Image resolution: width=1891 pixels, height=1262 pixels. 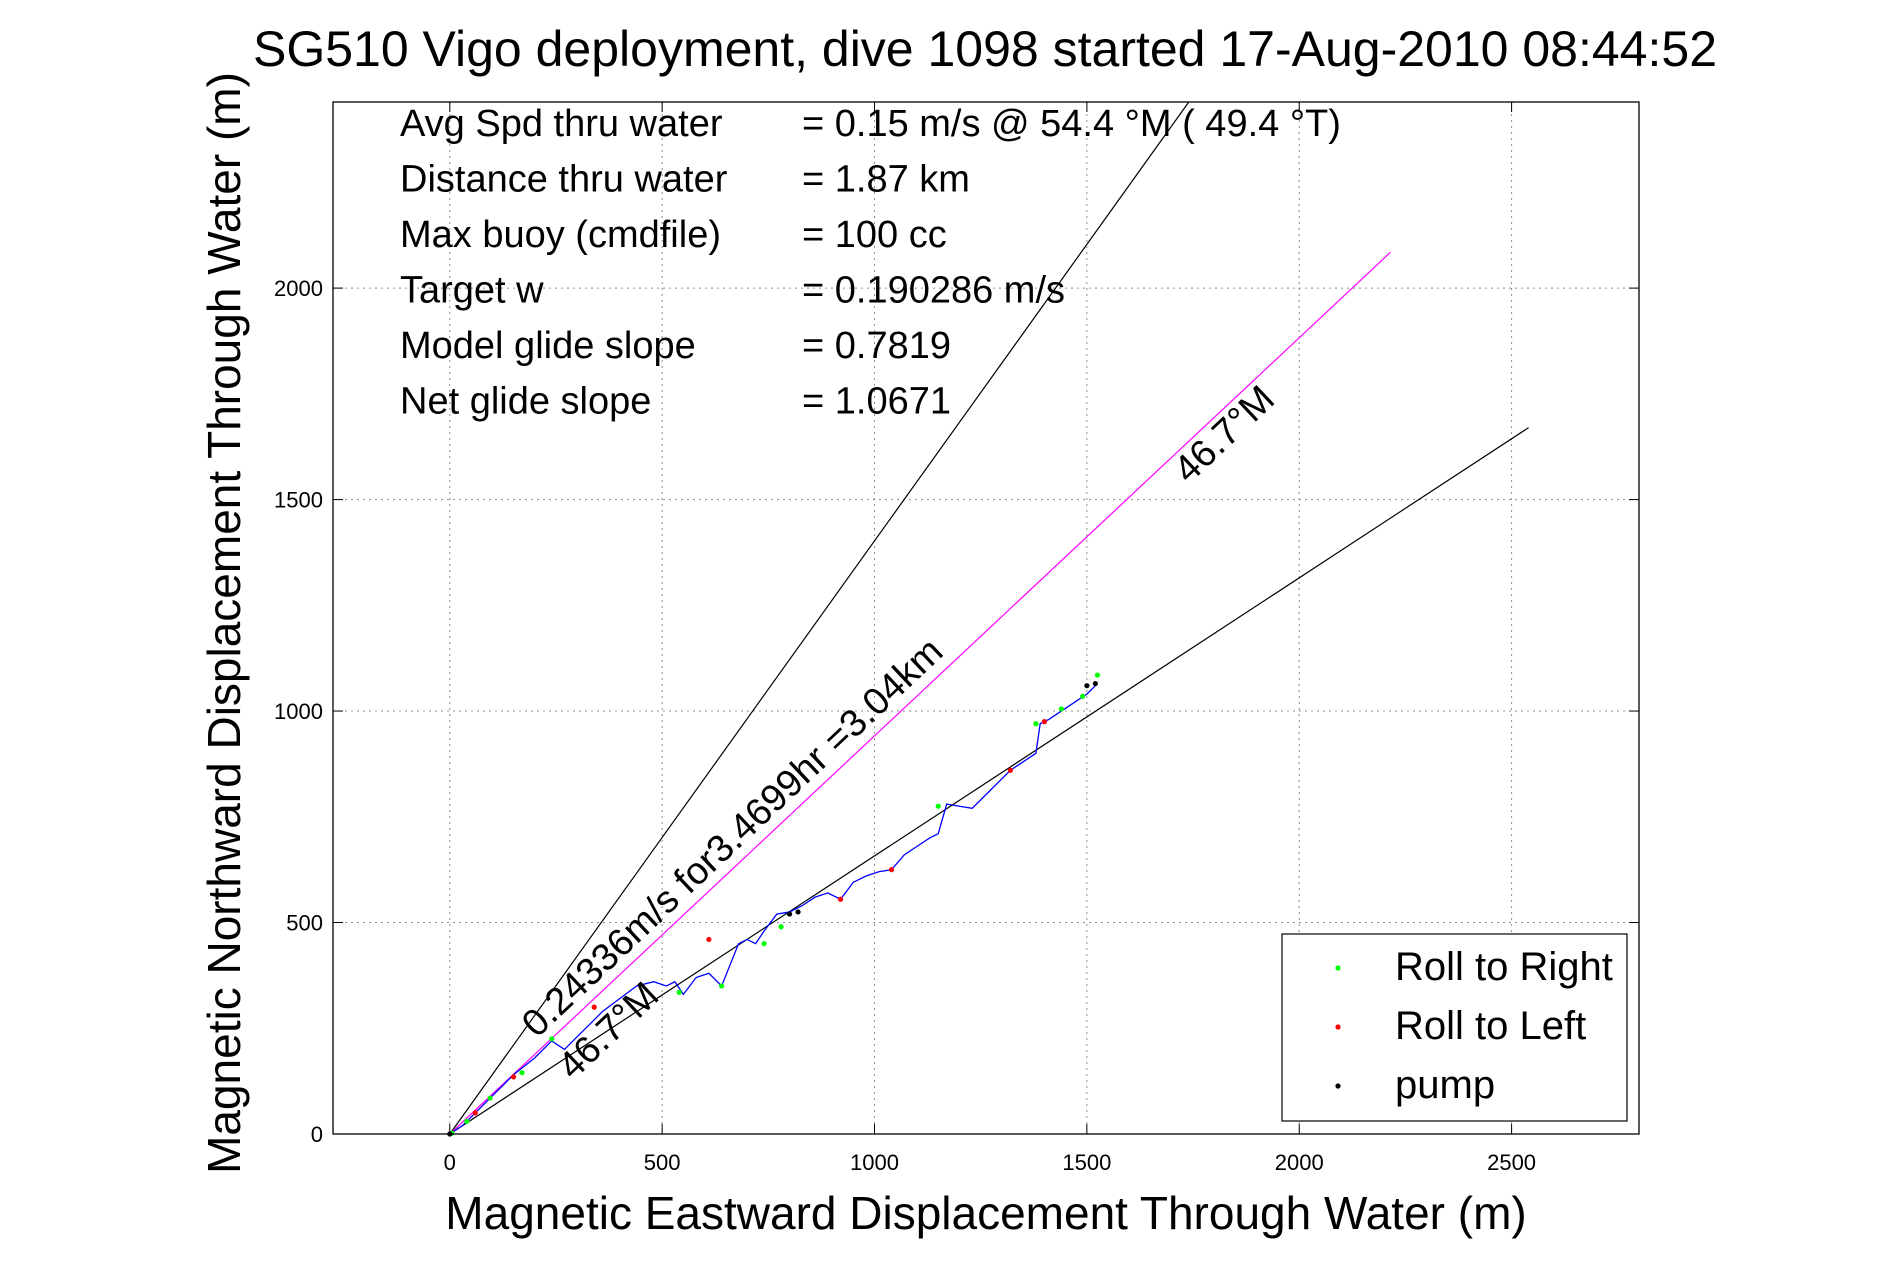 What do you see at coordinates (662, 1162) in the screenshot?
I see `x-tick-label: 500` at bounding box center [662, 1162].